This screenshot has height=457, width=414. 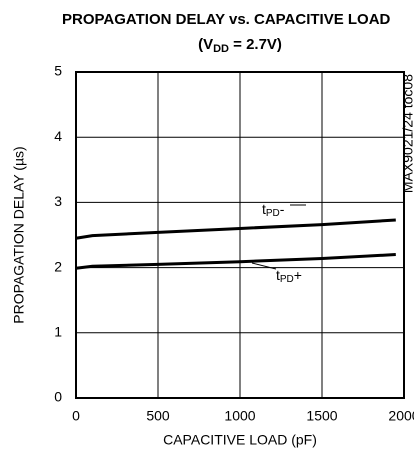 I want to click on curve-label: tPD-, so click(x=273, y=210).